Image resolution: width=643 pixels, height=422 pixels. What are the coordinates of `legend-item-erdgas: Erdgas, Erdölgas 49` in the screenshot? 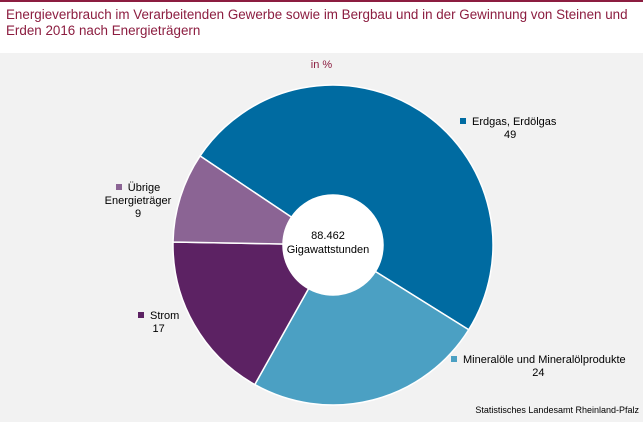 It's located at (508, 129).